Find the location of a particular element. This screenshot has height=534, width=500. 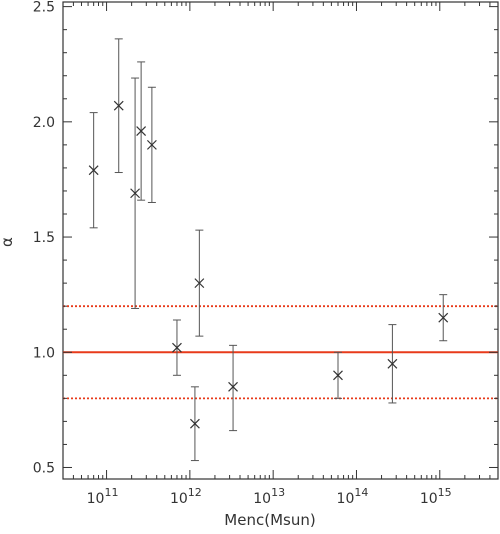

x-tick-label: 1013 is located at coordinates (269, 496).